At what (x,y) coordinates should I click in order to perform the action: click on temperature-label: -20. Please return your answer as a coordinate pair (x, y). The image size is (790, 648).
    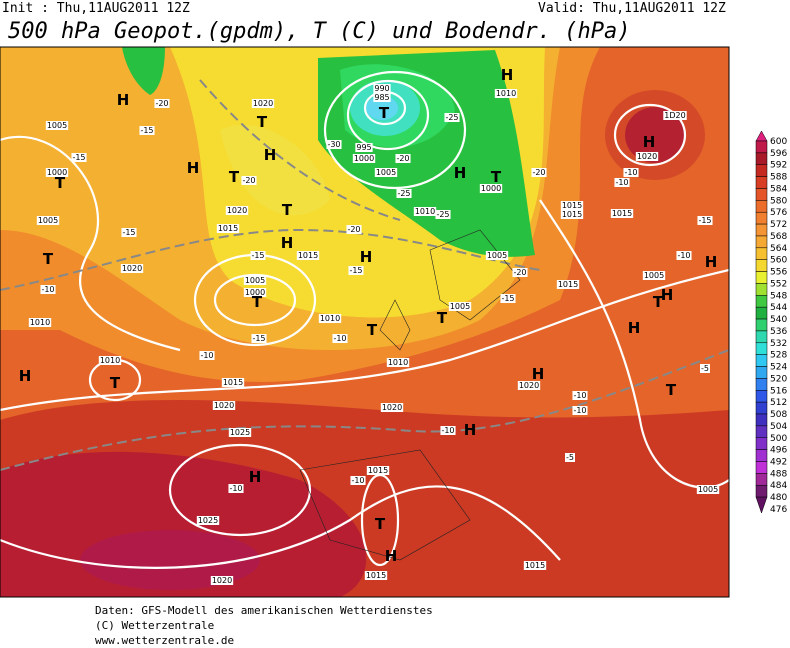
    Looking at the image, I should click on (519, 272).